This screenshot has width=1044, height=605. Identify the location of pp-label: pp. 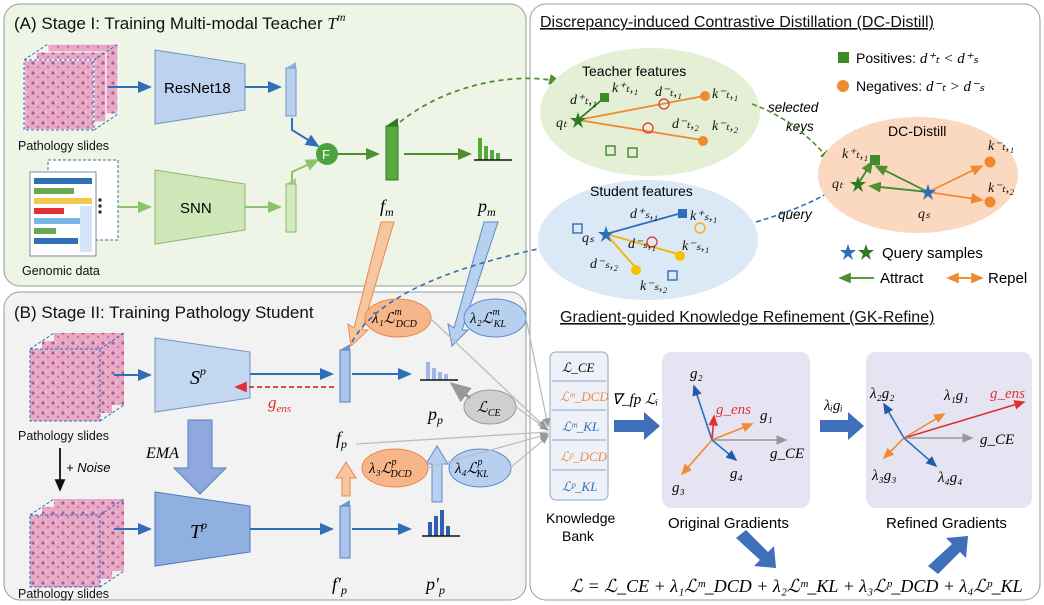
(434, 415).